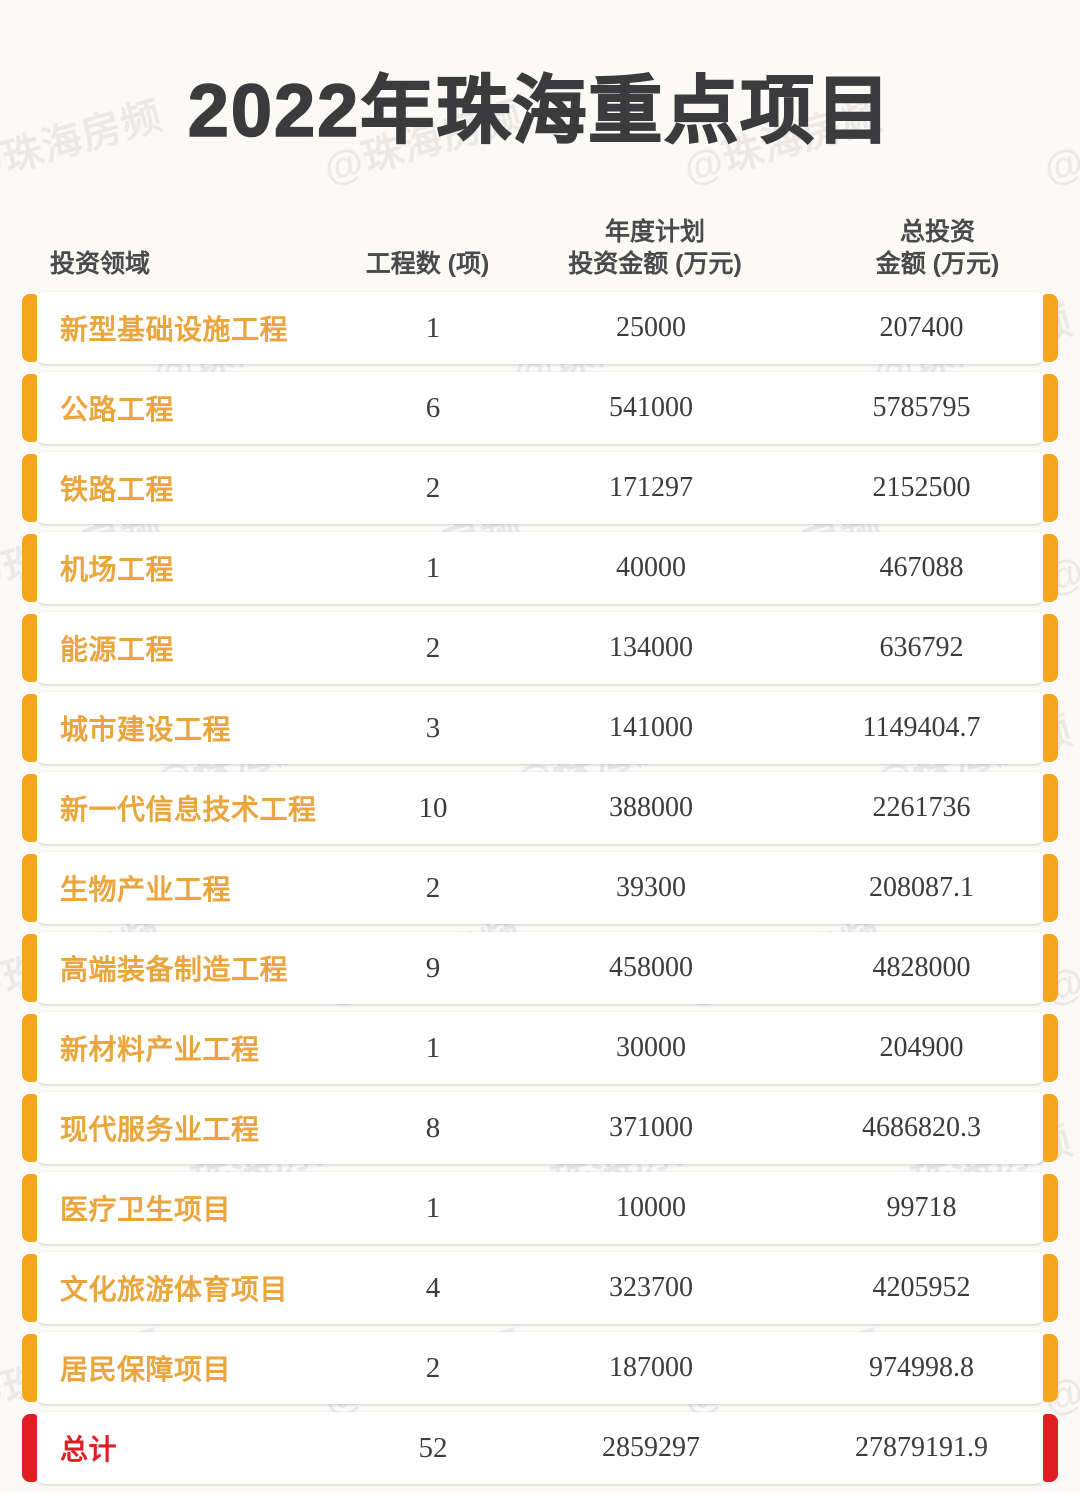 The height and width of the screenshot is (1492, 1080). Describe the element at coordinates (922, 1448) in the screenshot. I see `row-cell-total: 27879191.9` at that location.